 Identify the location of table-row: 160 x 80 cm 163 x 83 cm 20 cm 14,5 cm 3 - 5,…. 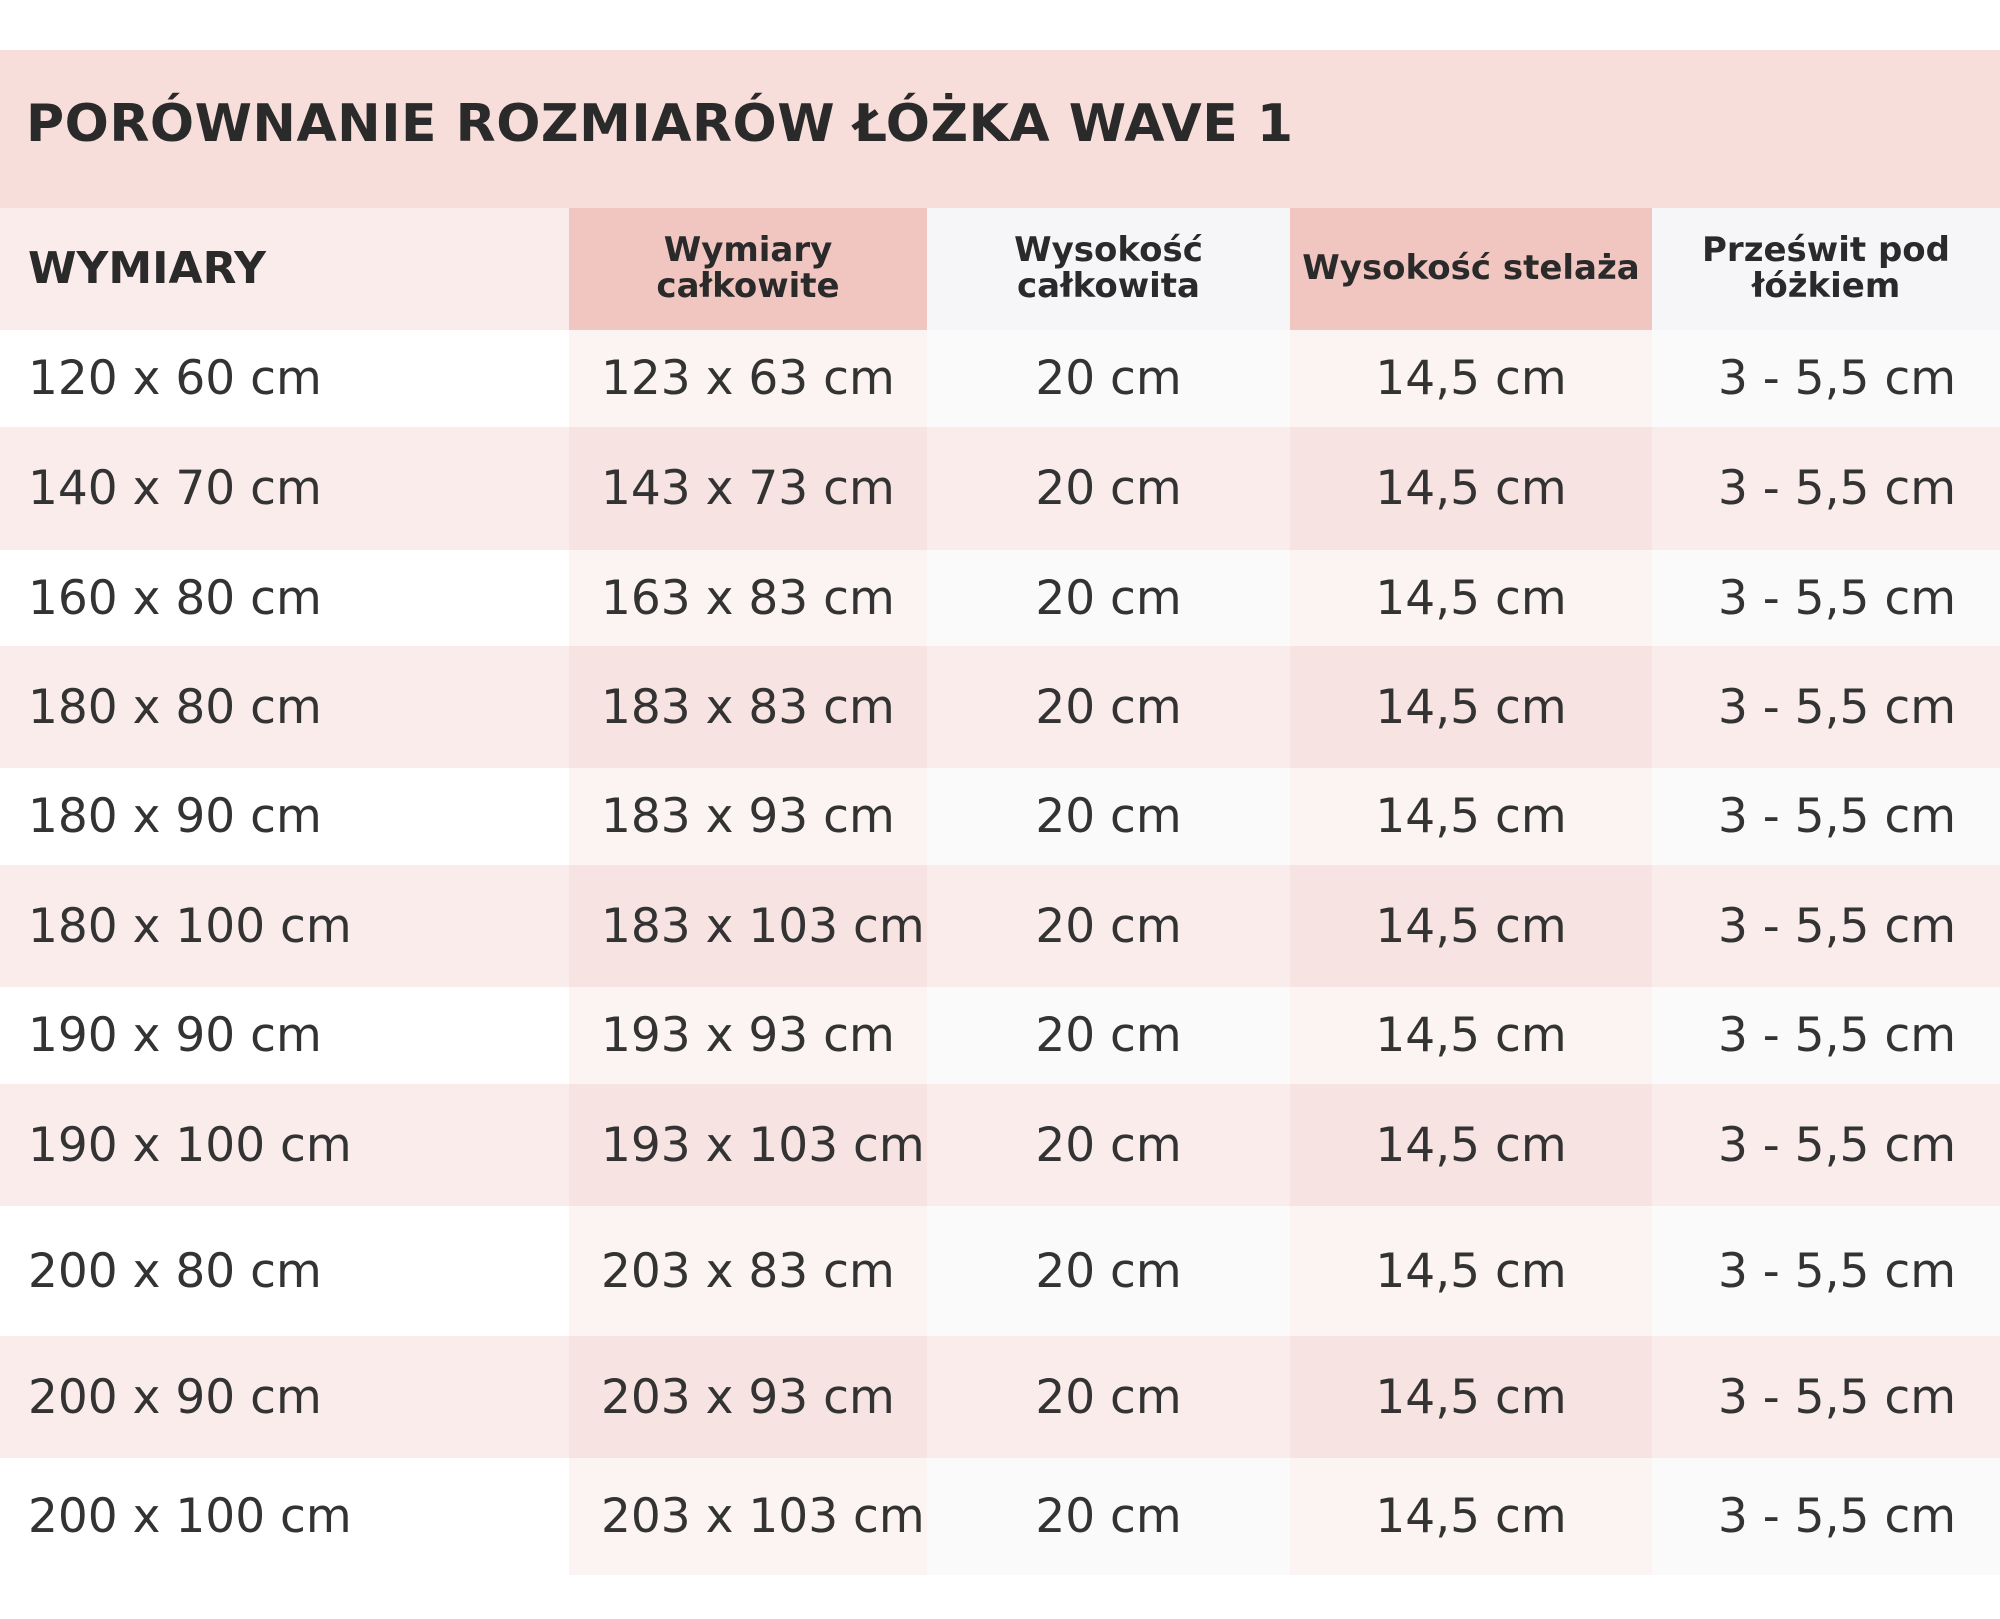
(1000, 598).